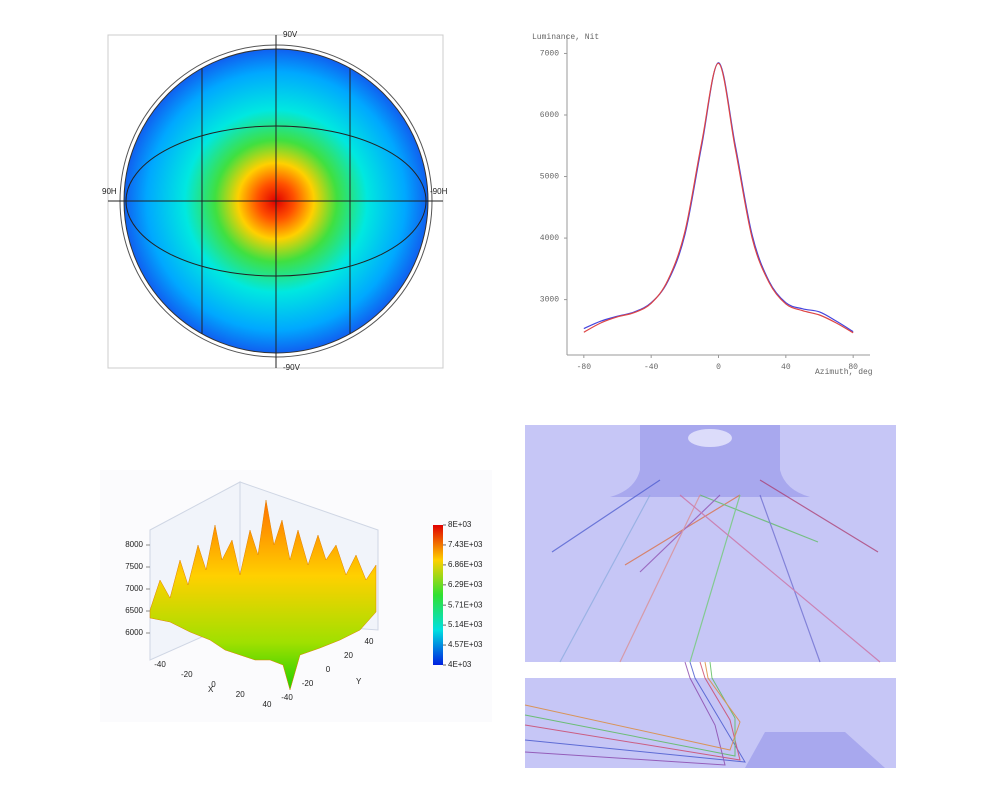 Image resolution: width=1000 pixels, height=800 pixels. I want to click on x-axis-title: X, so click(211, 689).